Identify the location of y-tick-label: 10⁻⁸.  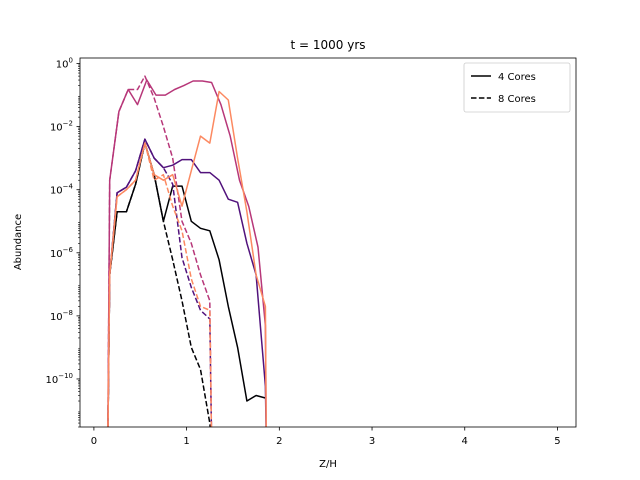
(61, 316).